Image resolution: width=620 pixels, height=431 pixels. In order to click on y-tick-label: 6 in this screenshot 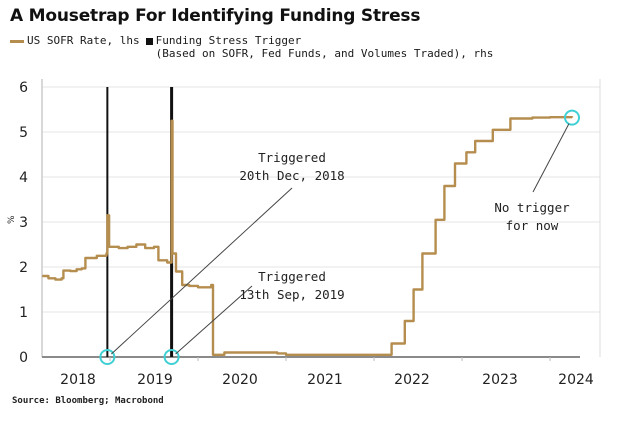, I will do `click(23, 88)`.